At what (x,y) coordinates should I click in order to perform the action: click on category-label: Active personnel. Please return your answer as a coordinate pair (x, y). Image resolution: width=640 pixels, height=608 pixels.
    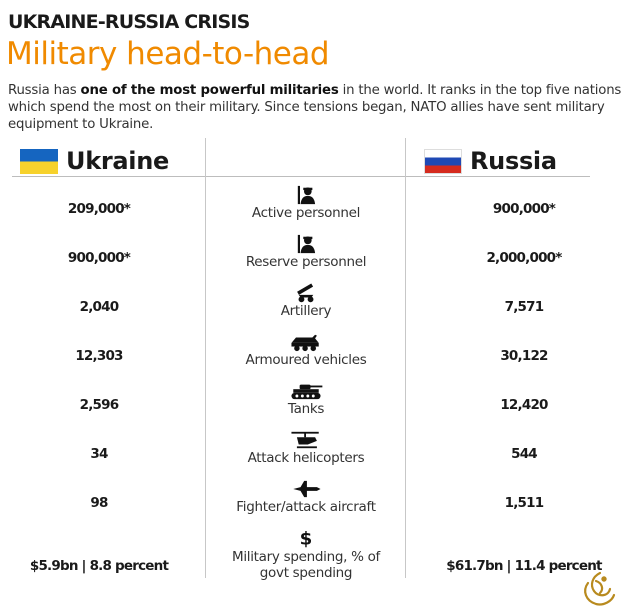
    Looking at the image, I should click on (306, 213).